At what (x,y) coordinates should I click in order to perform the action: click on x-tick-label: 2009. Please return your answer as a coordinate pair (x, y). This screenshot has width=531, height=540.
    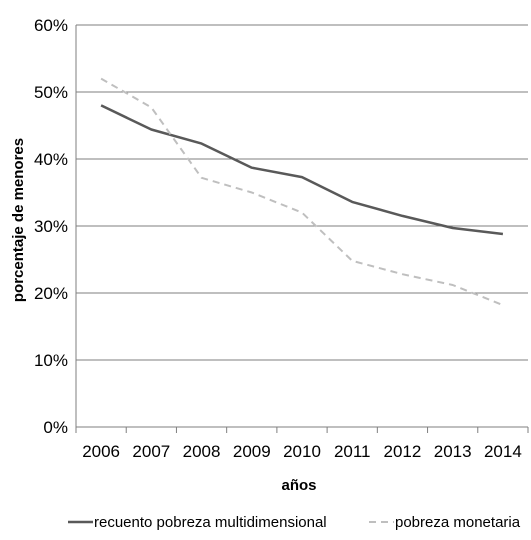
    Looking at the image, I should click on (252, 451).